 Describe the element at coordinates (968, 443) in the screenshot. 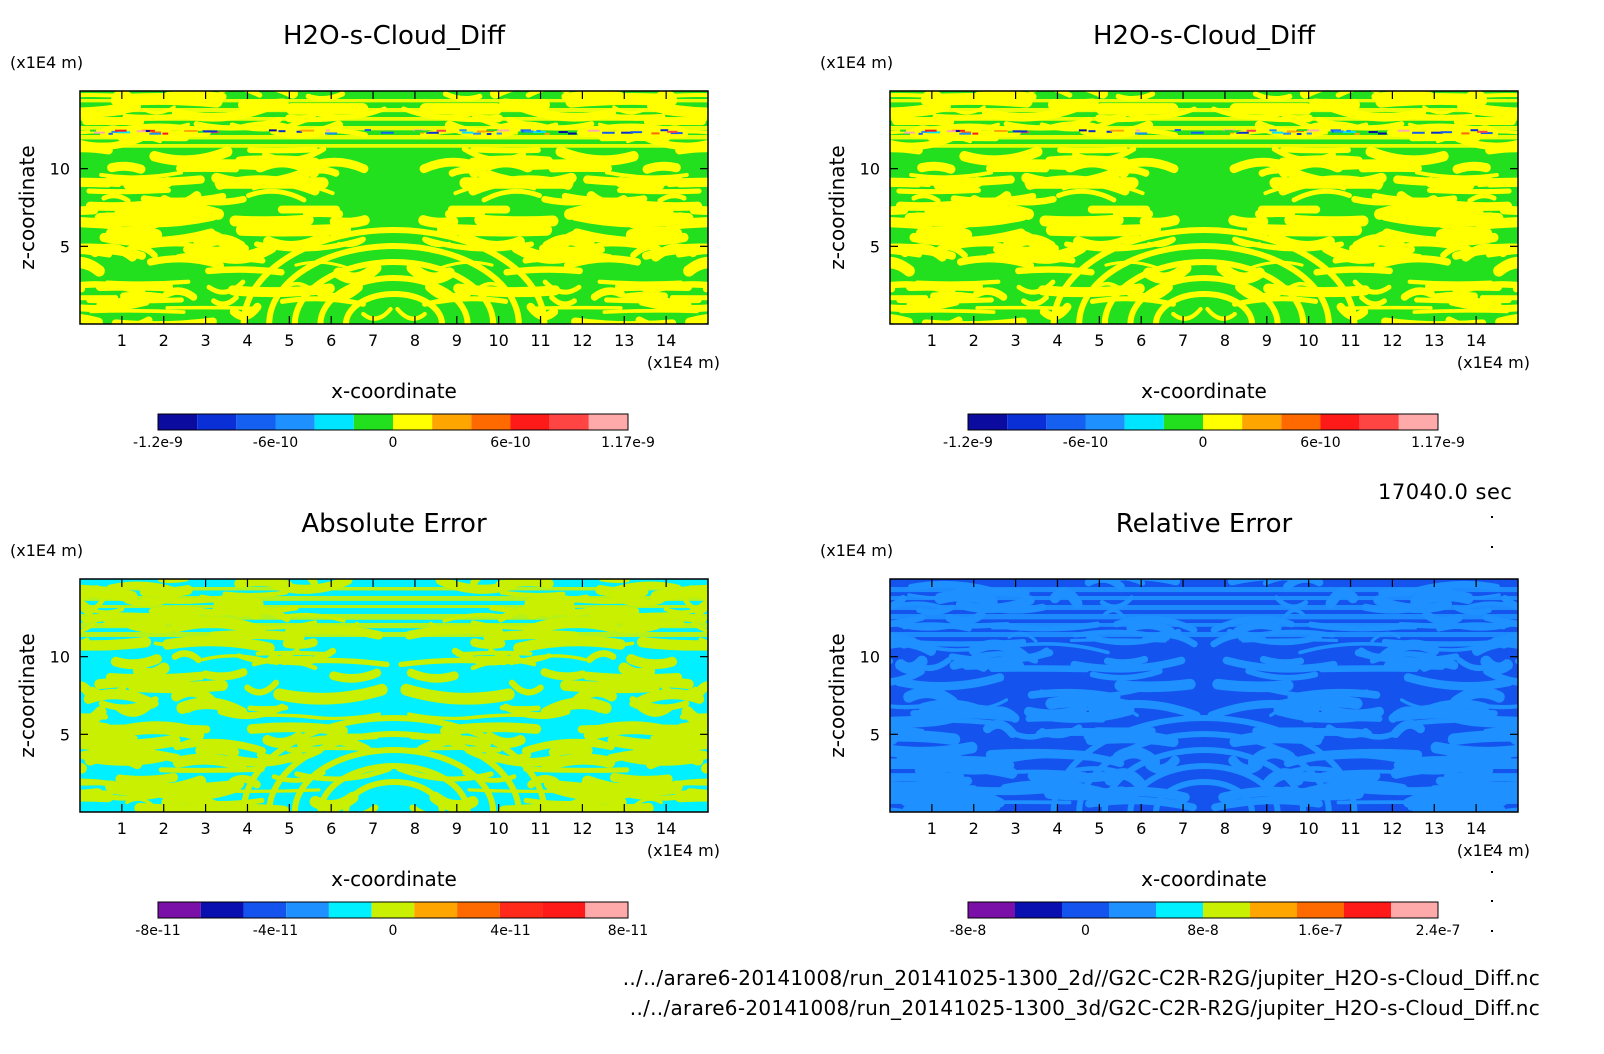

I see `colorbar-label: -1.2e-9` at that location.